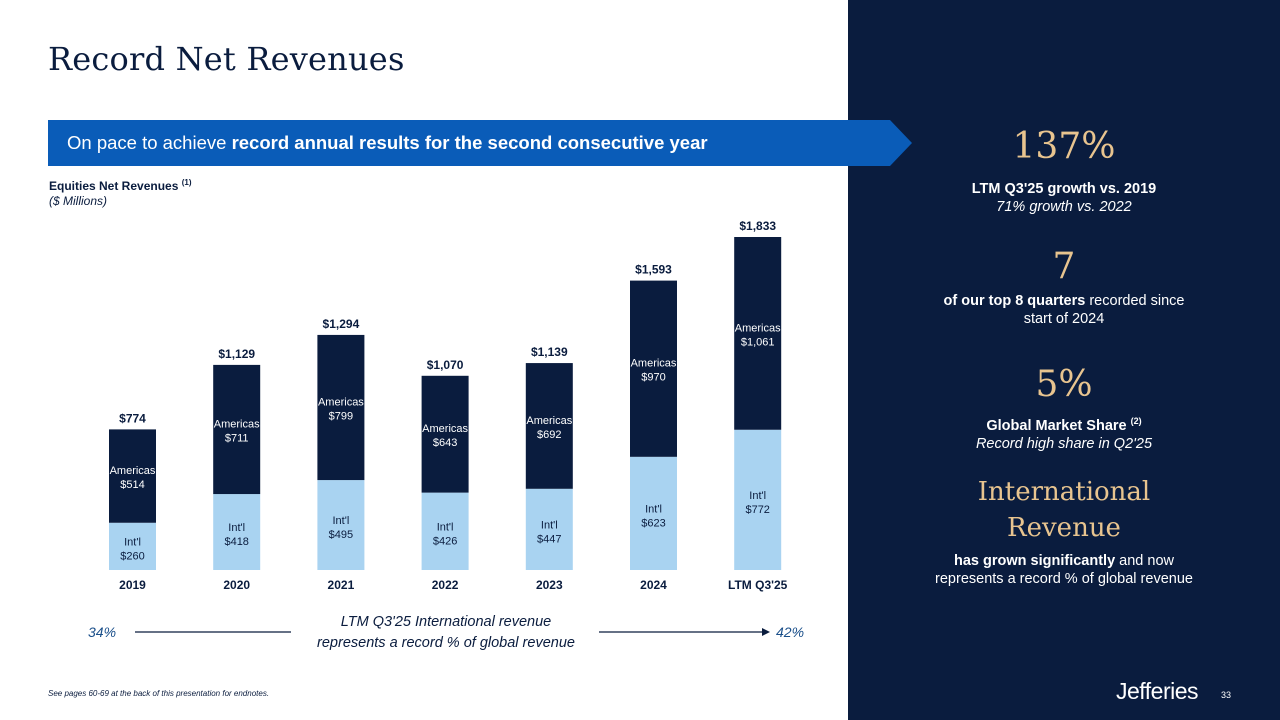 Image resolution: width=1280 pixels, height=720 pixels. What do you see at coordinates (1064, 207) in the screenshot?
I see `stat-growth-italic: 71% growth vs. 2022` at bounding box center [1064, 207].